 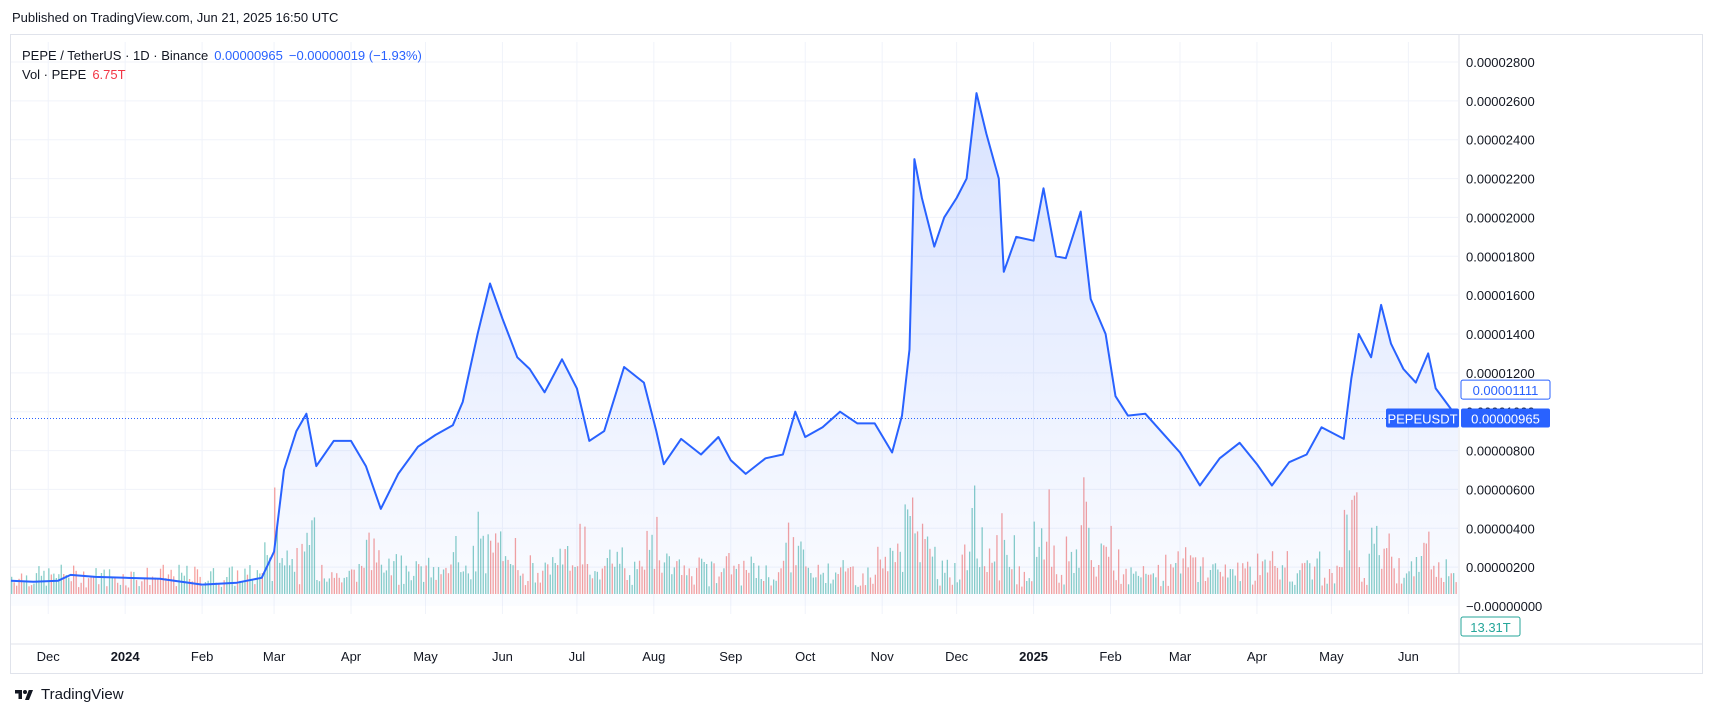 What do you see at coordinates (1500, 179) in the screenshot?
I see `y-tick-label: 0.00002200` at bounding box center [1500, 179].